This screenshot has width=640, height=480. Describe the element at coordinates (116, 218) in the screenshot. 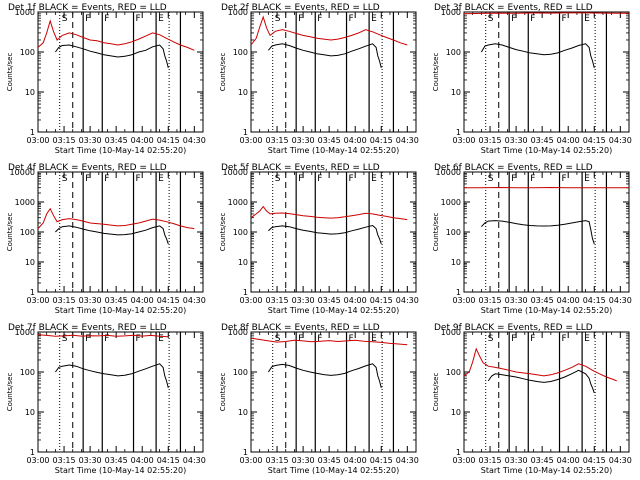

I see `panel-4-lld-series-line` at that location.